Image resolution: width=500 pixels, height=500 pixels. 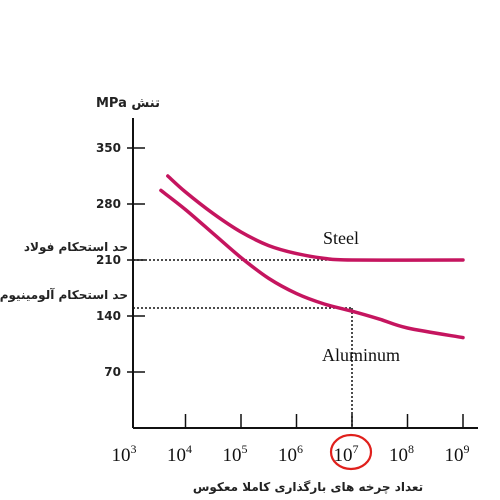 What do you see at coordinates (457, 454) in the screenshot?
I see `x-tick-label: 10⁹` at bounding box center [457, 454].